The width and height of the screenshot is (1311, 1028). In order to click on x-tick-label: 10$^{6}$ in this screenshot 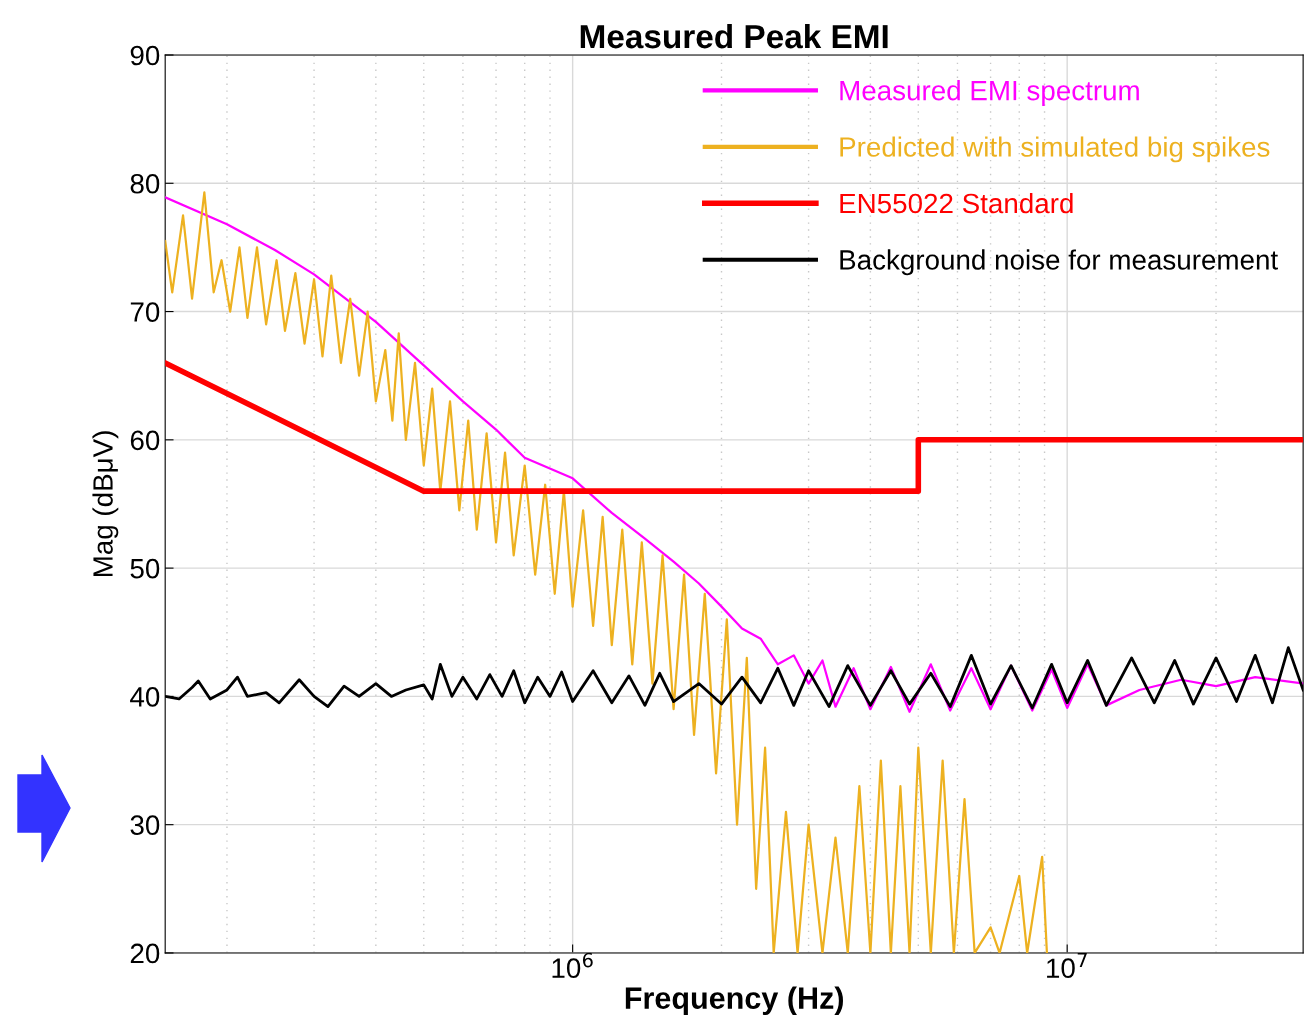, I will do `click(572, 965)`.